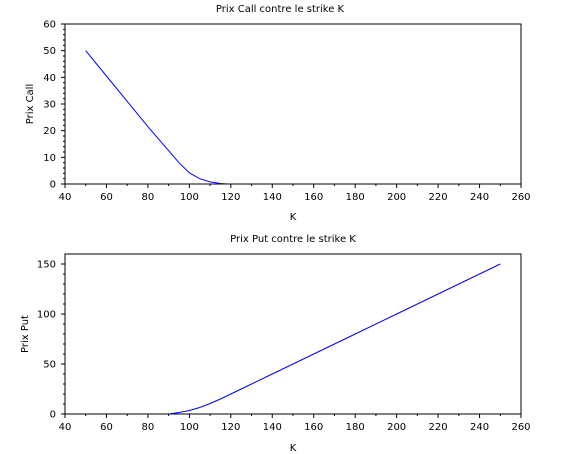 The width and height of the screenshot is (584, 454). I want to click on call-series-line, so click(156, 117).